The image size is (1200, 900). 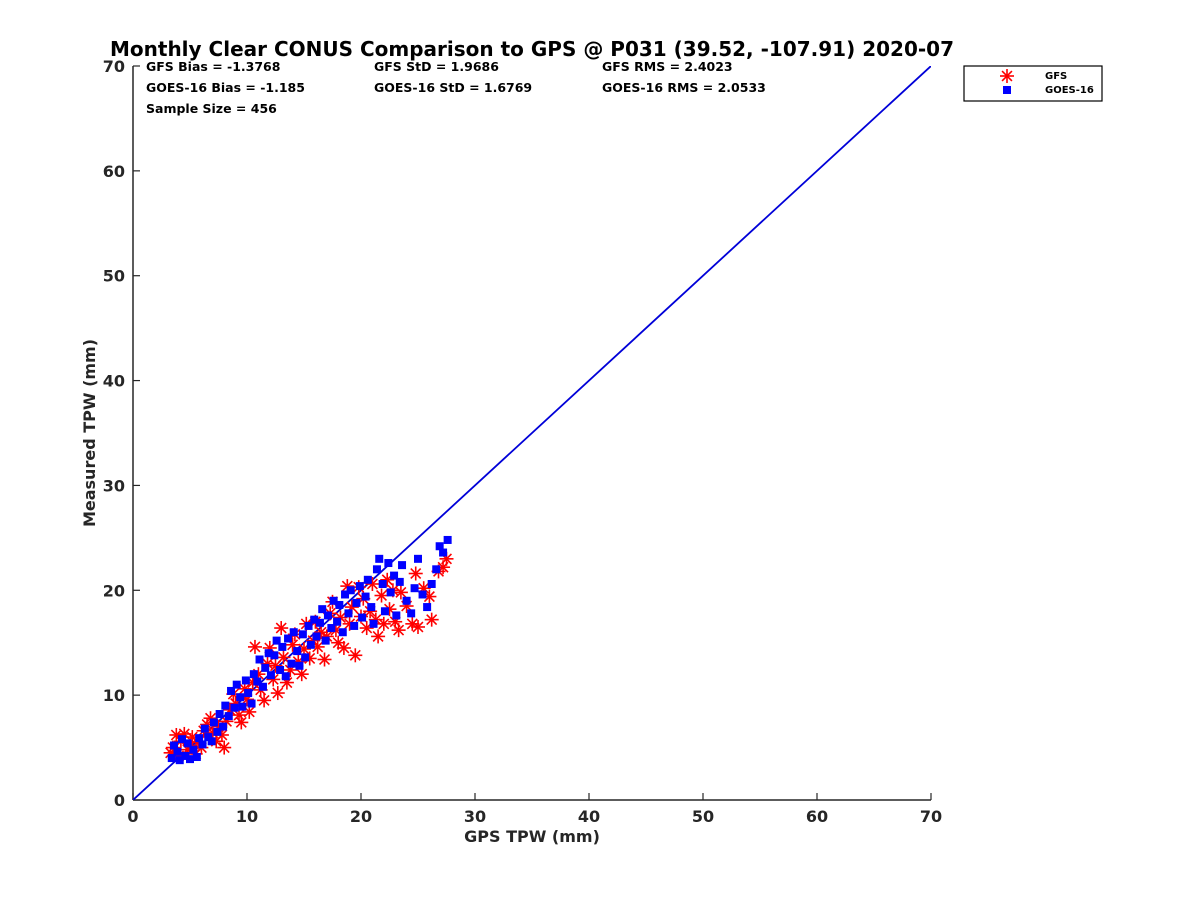 What do you see at coordinates (247, 816) in the screenshot?
I see `x-tick-label-1: 10` at bounding box center [247, 816].